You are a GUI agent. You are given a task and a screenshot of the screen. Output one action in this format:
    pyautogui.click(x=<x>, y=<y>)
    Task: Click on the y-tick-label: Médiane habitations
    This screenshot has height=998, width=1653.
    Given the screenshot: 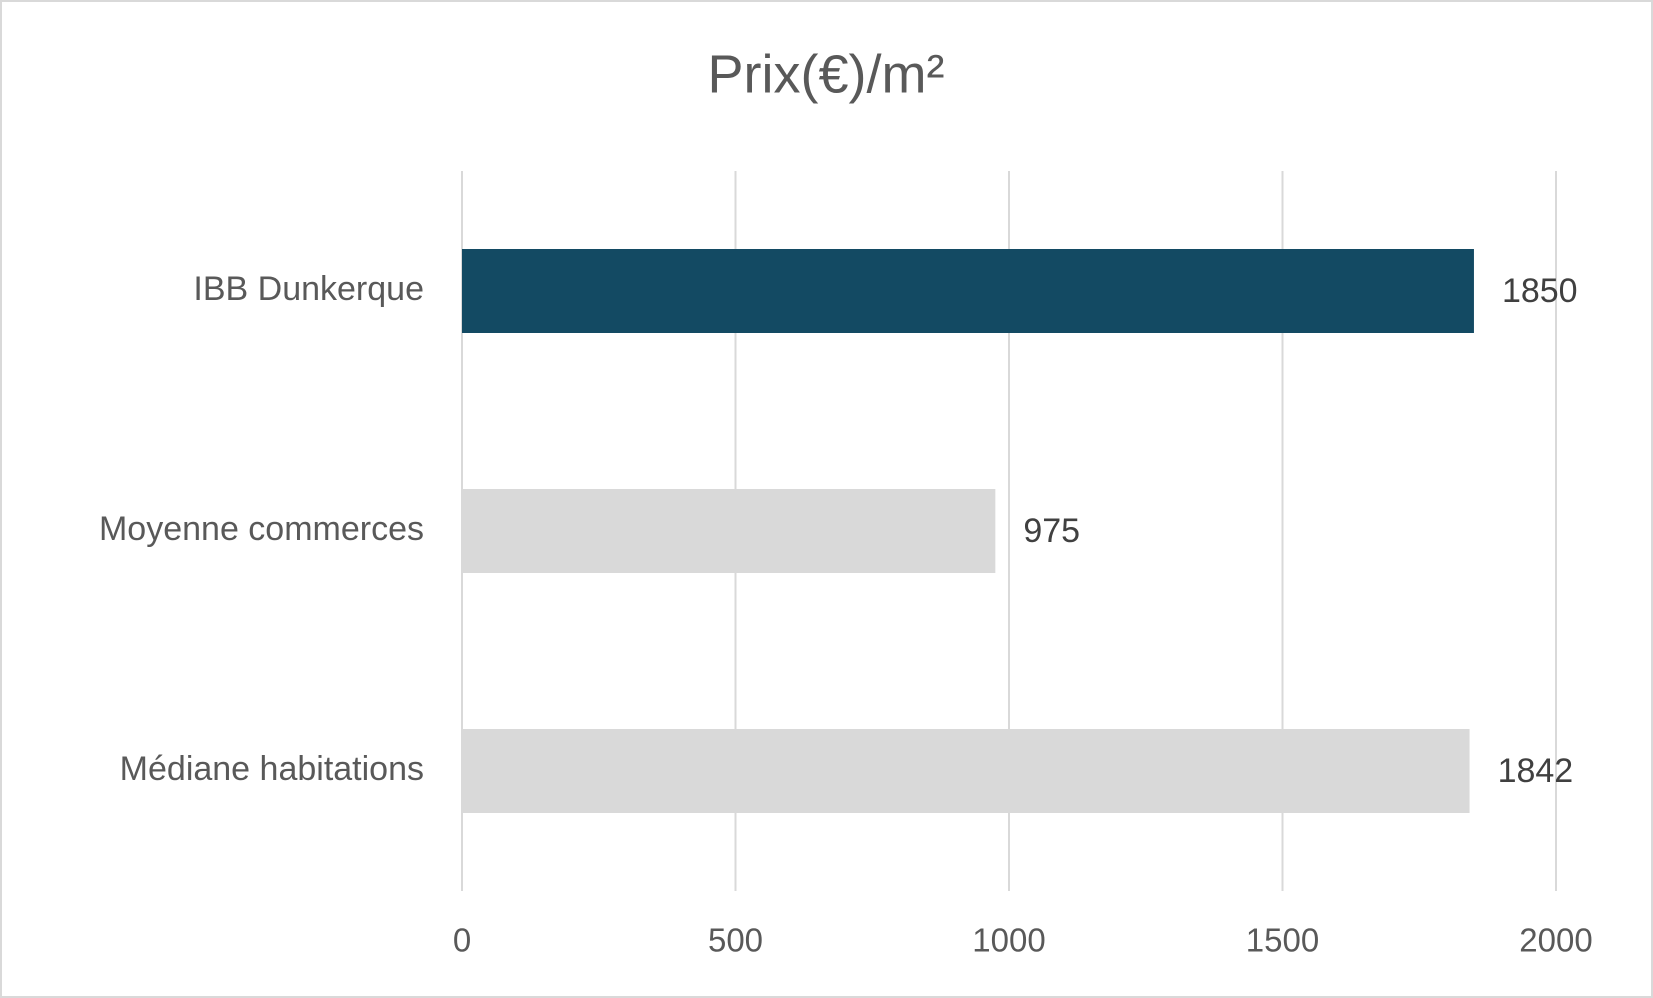 What is the action you would take?
    pyautogui.click(x=272, y=769)
    